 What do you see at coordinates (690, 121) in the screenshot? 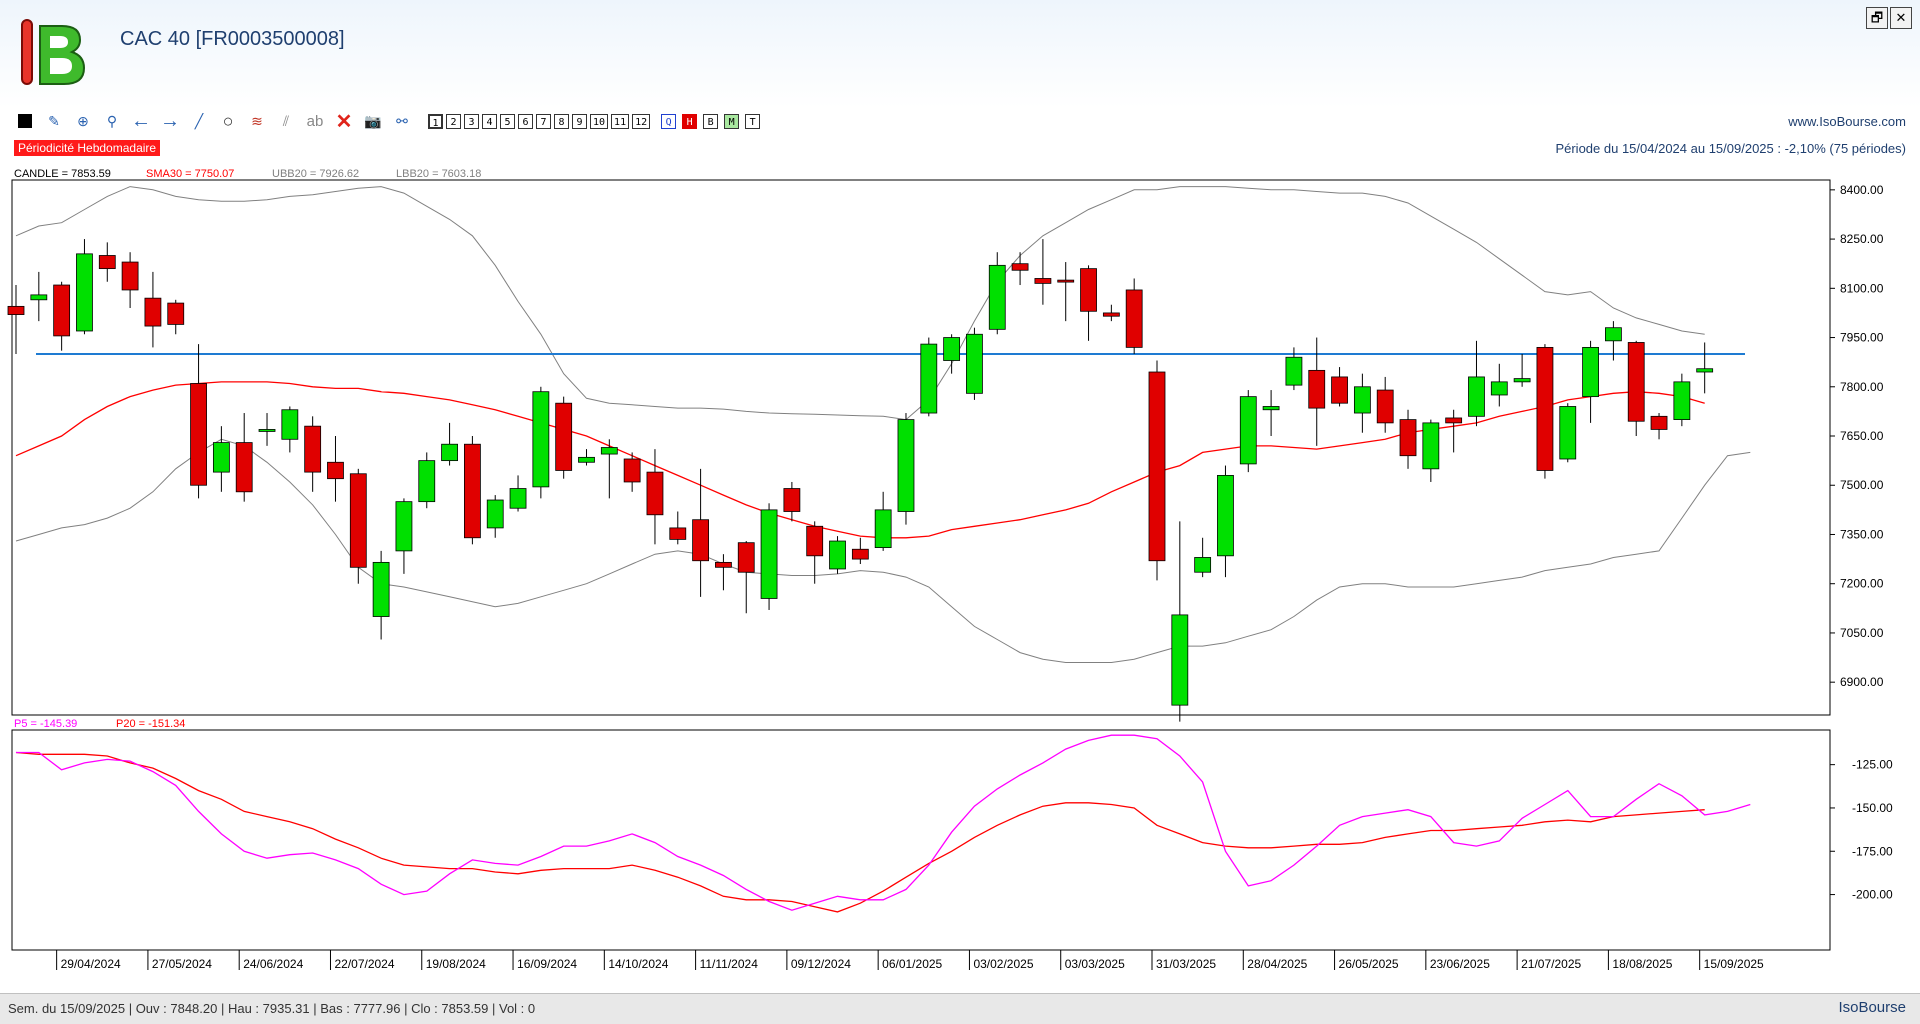
I see `period-button-H: H` at bounding box center [690, 121].